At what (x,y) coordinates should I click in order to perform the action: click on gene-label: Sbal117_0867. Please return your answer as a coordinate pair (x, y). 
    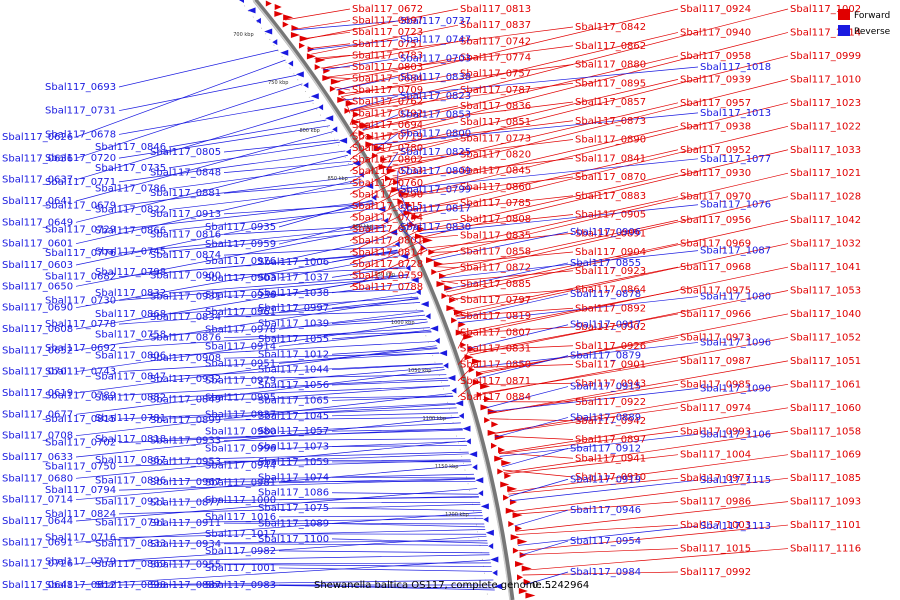
    Looking at the image, I should click on (130, 460).